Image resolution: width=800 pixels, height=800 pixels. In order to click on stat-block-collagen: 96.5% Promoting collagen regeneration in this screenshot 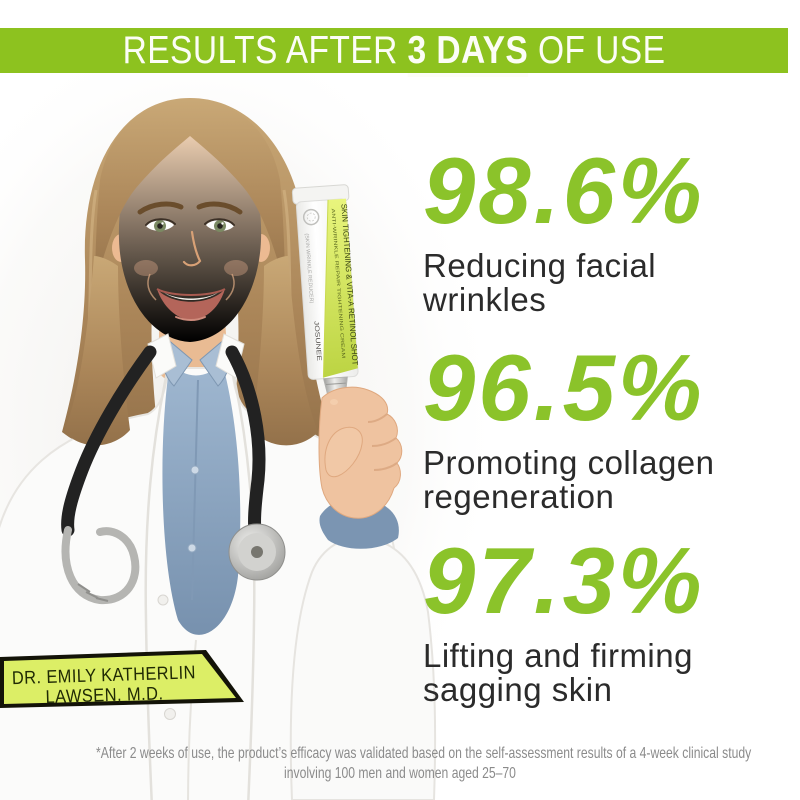, I will do `click(609, 424)`.